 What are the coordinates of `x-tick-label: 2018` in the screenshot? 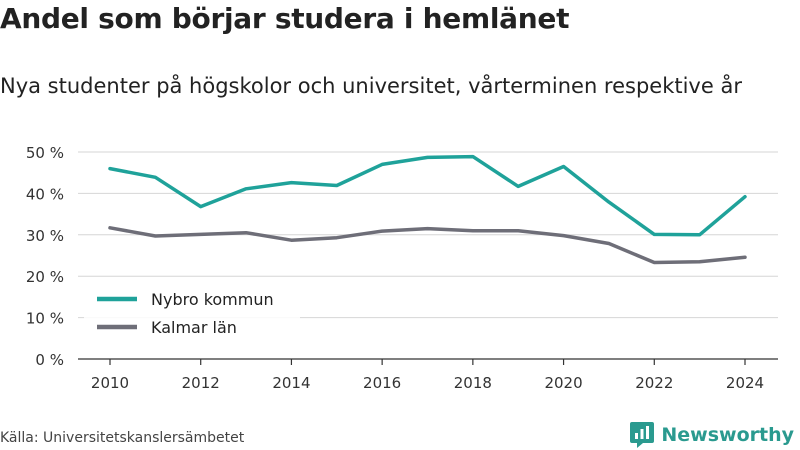 It's located at (473, 383).